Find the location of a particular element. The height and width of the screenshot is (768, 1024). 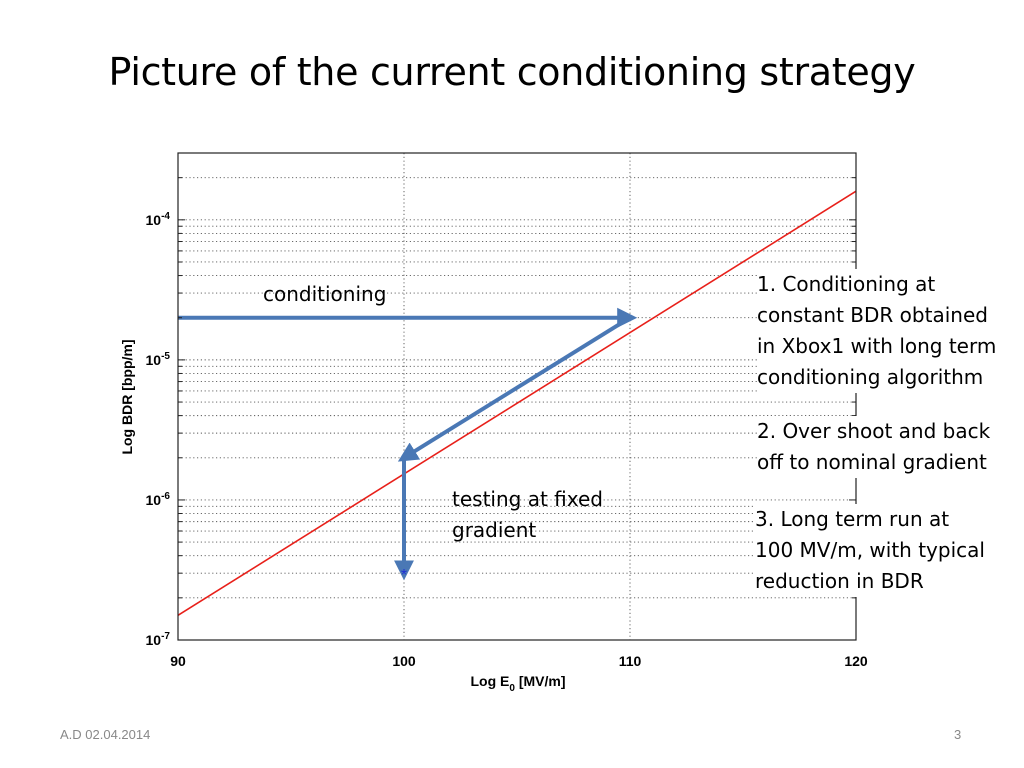

note-line: conditioning algorithm is located at coordinates (870, 377).